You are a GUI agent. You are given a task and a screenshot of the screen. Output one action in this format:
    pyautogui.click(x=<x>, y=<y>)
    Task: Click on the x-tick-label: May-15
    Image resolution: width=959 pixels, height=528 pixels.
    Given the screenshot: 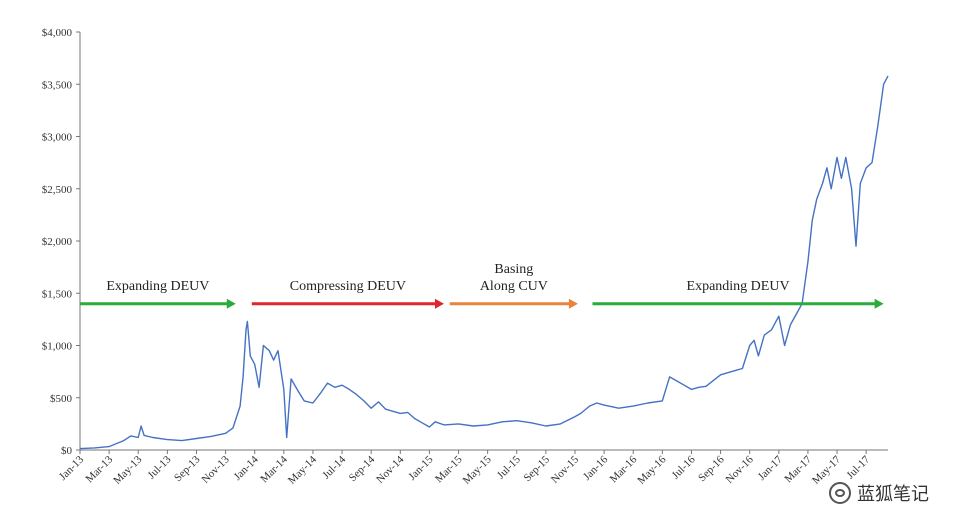 What is the action you would take?
    pyautogui.click(x=477, y=469)
    